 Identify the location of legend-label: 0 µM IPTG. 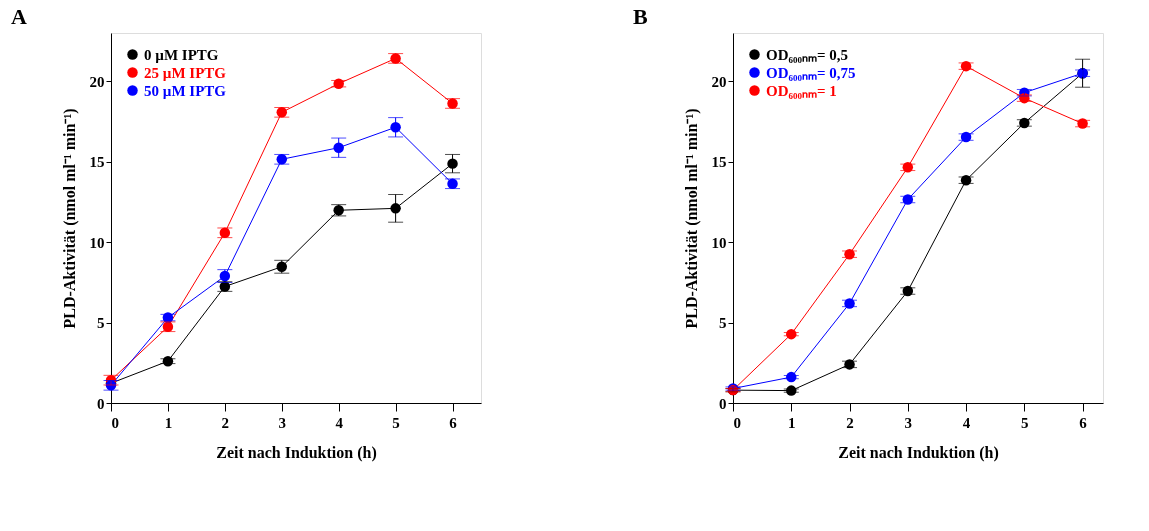
(181, 54).